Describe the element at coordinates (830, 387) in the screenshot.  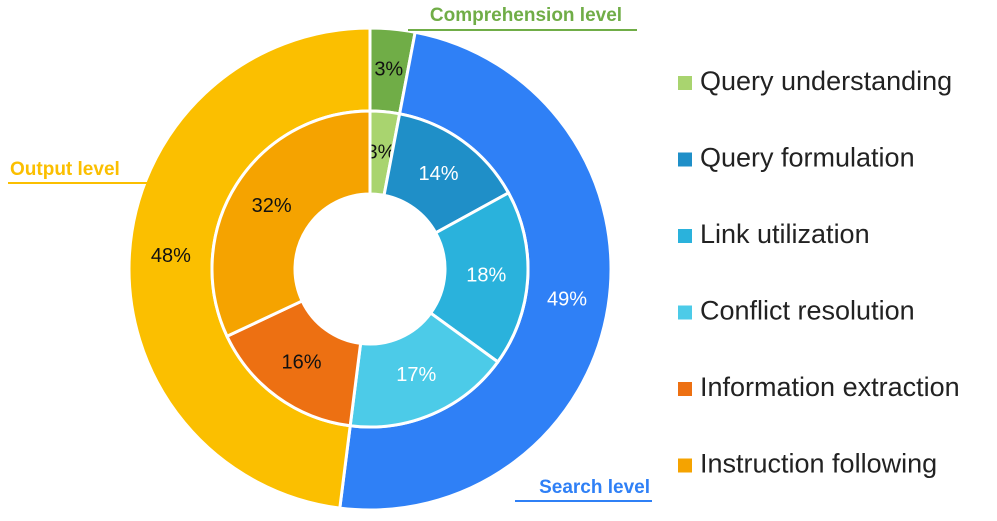
I see `legend-text: Information extraction` at that location.